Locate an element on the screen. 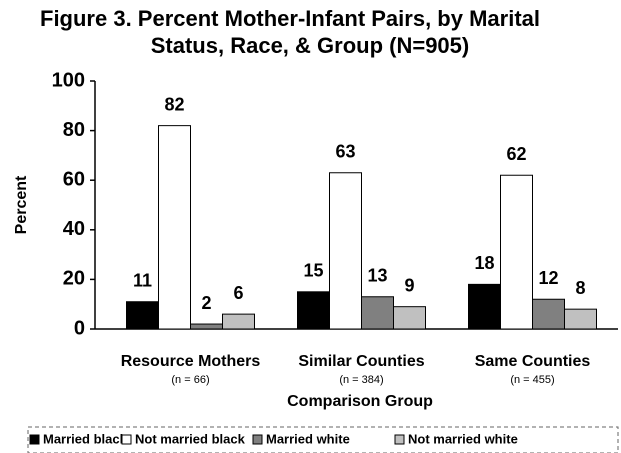 Image resolution: width=621 pixels, height=453 pixels. x-tick-label: Similar Counties is located at coordinates (361, 361).